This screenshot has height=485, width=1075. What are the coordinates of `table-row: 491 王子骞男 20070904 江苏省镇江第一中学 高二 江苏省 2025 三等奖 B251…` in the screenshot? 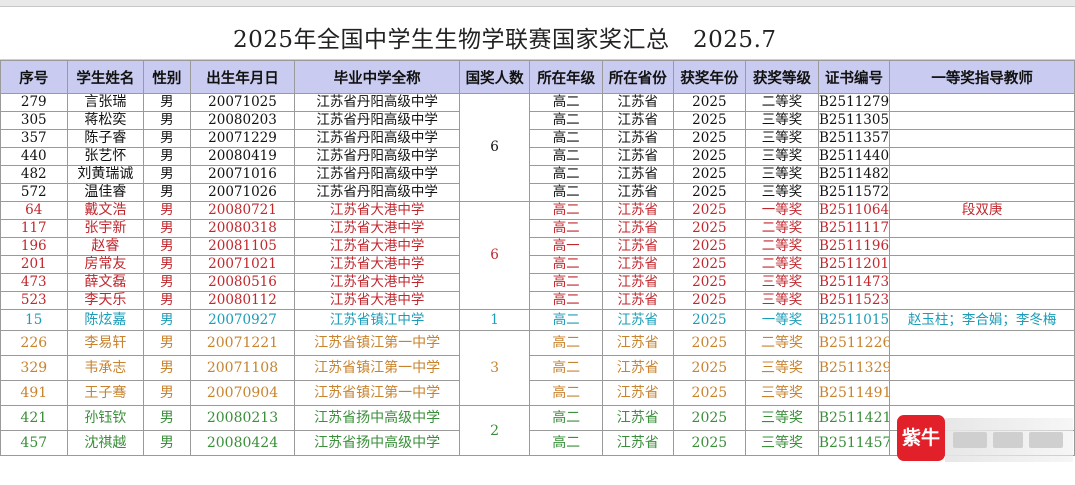 It's located at (537, 393).